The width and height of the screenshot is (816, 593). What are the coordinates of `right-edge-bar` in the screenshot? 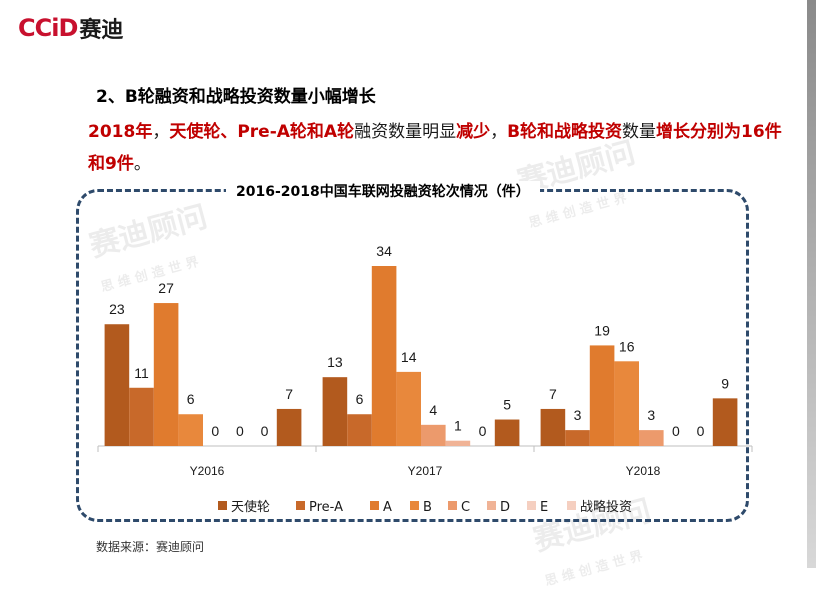 It's located at (811, 284).